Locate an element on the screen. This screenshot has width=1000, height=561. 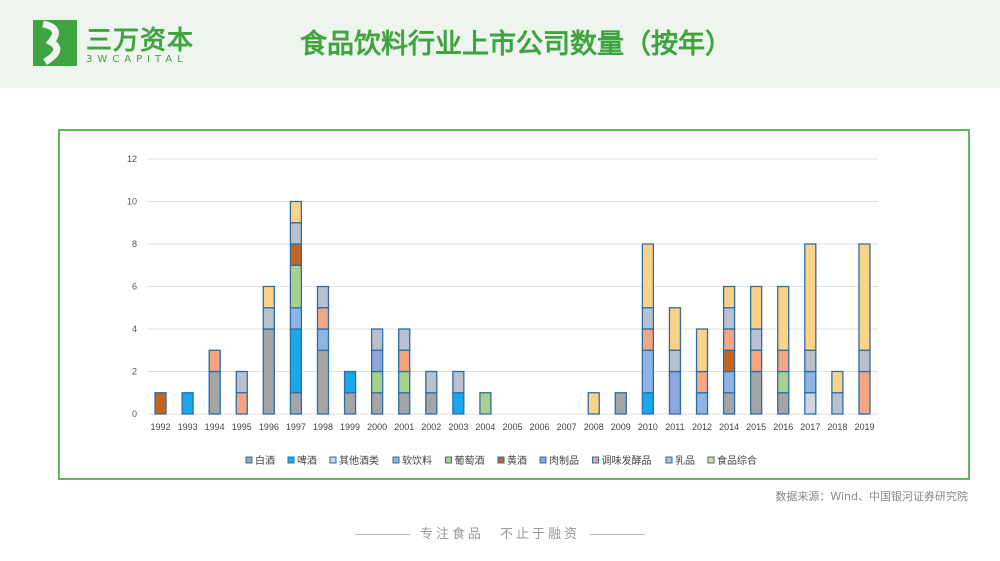
legend-label: 软饮料 is located at coordinates (417, 460).